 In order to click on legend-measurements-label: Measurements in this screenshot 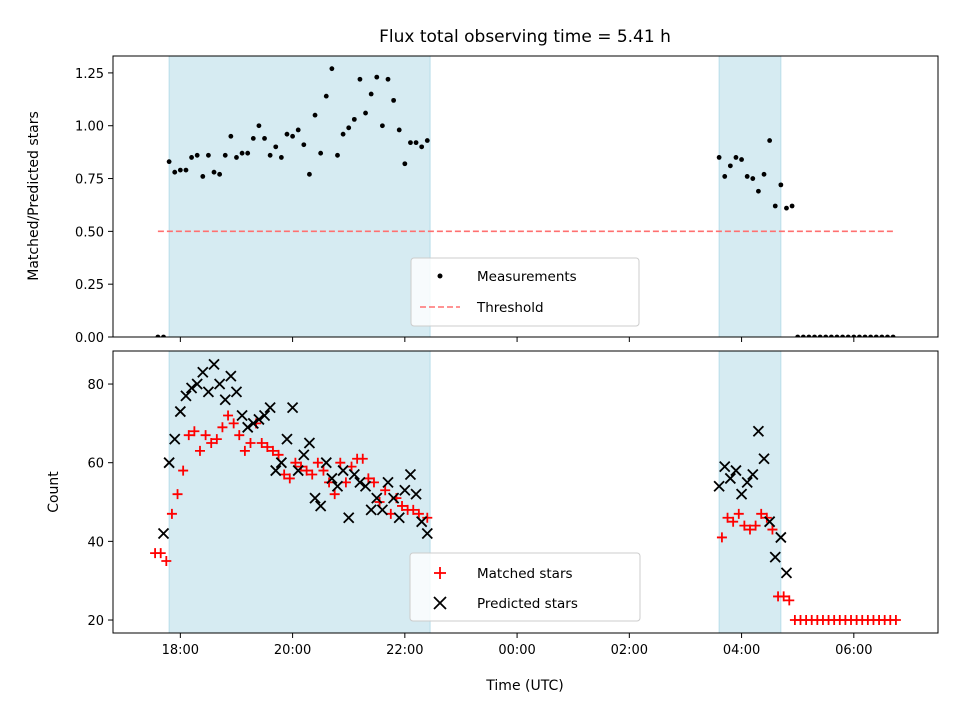, I will do `click(527, 277)`.